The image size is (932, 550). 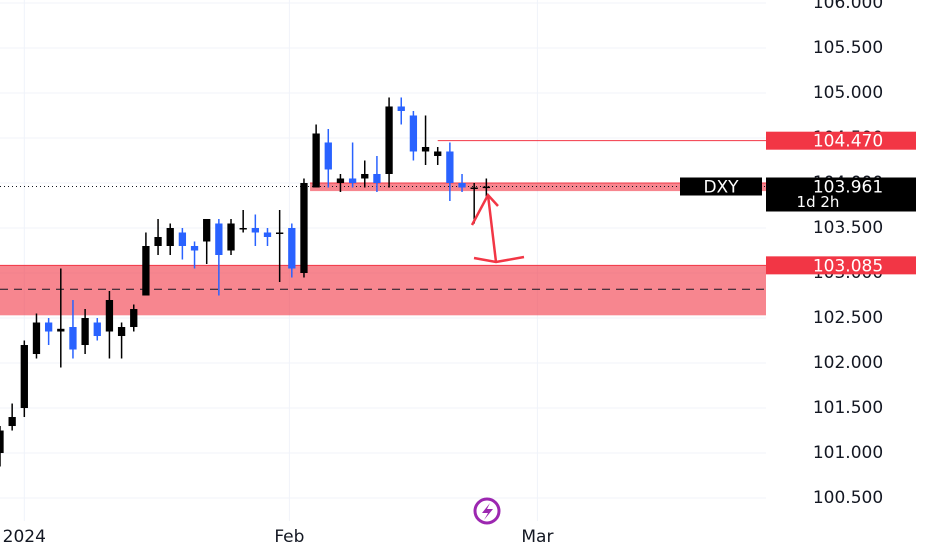 What do you see at coordinates (289, 537) in the screenshot?
I see `x-tick-label: Feb` at bounding box center [289, 537].